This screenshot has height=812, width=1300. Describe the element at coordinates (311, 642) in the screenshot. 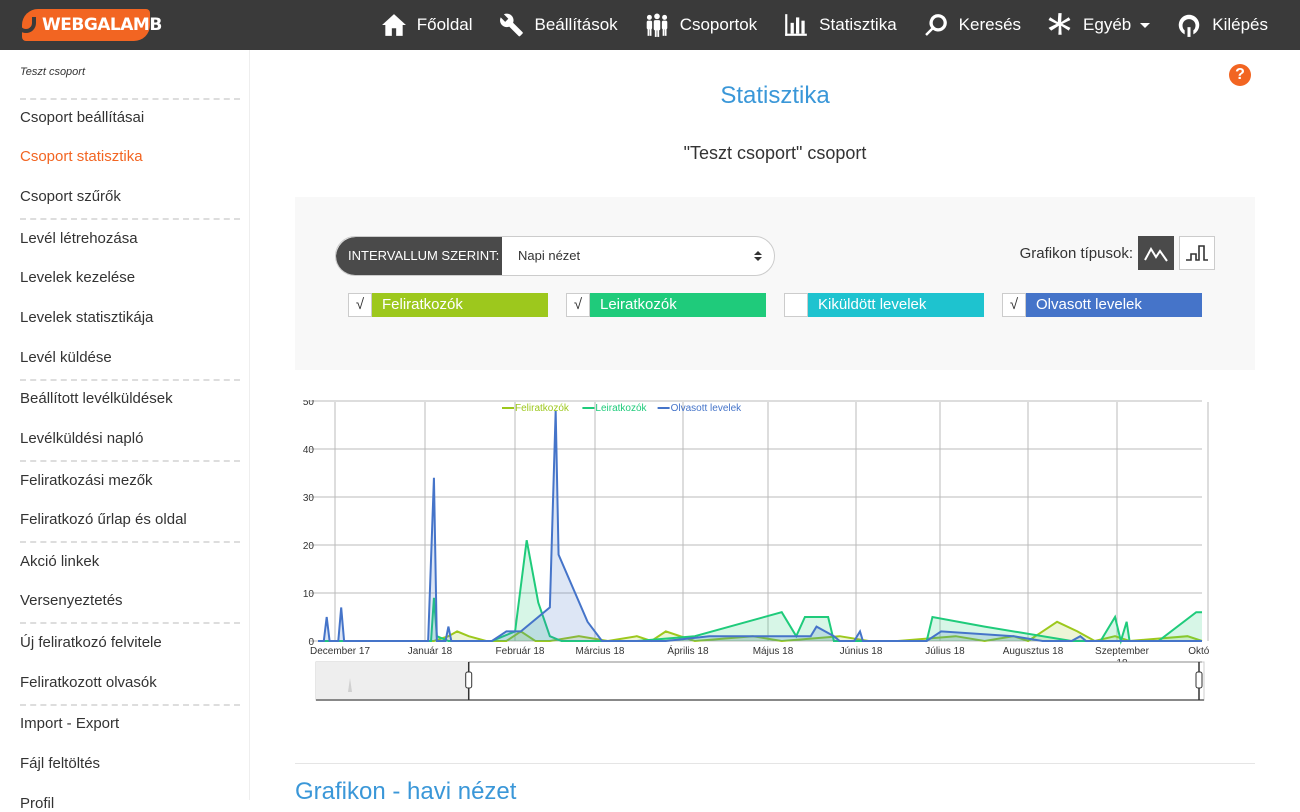

I see `y-tick-label: 0` at that location.